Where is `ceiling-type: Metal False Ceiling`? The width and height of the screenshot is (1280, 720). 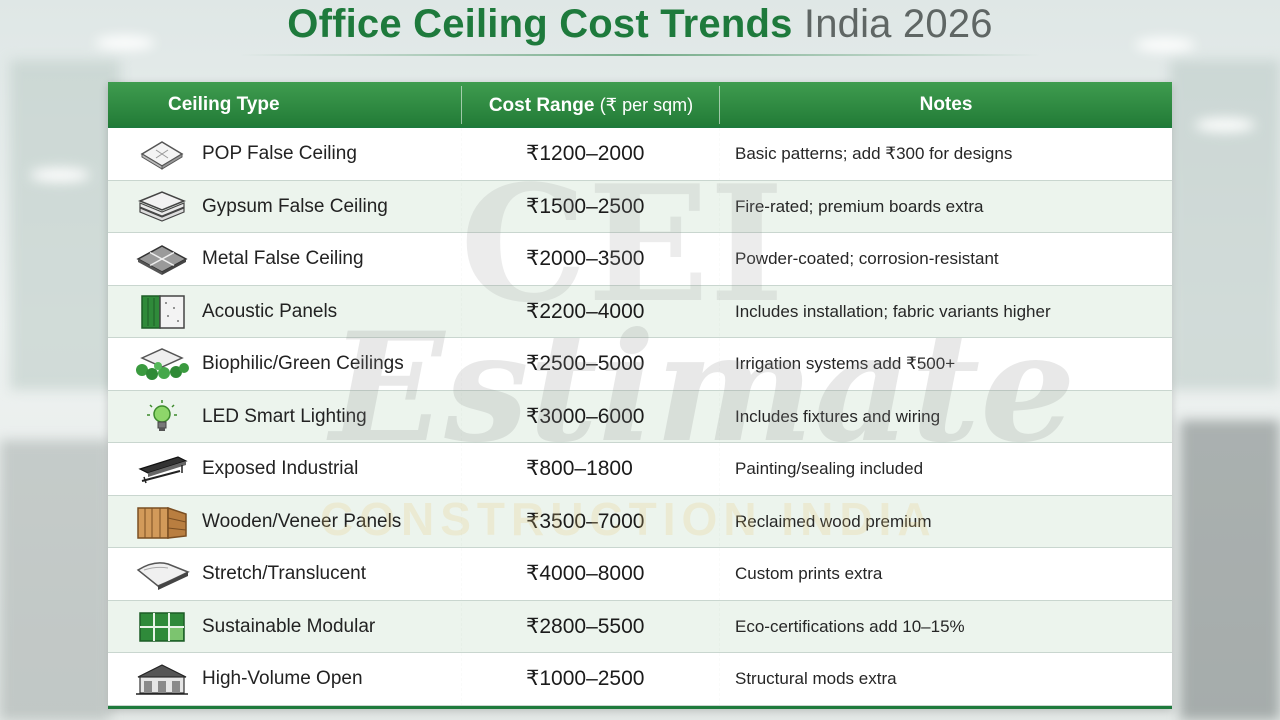 ceiling-type: Metal False Ceiling is located at coordinates (283, 258).